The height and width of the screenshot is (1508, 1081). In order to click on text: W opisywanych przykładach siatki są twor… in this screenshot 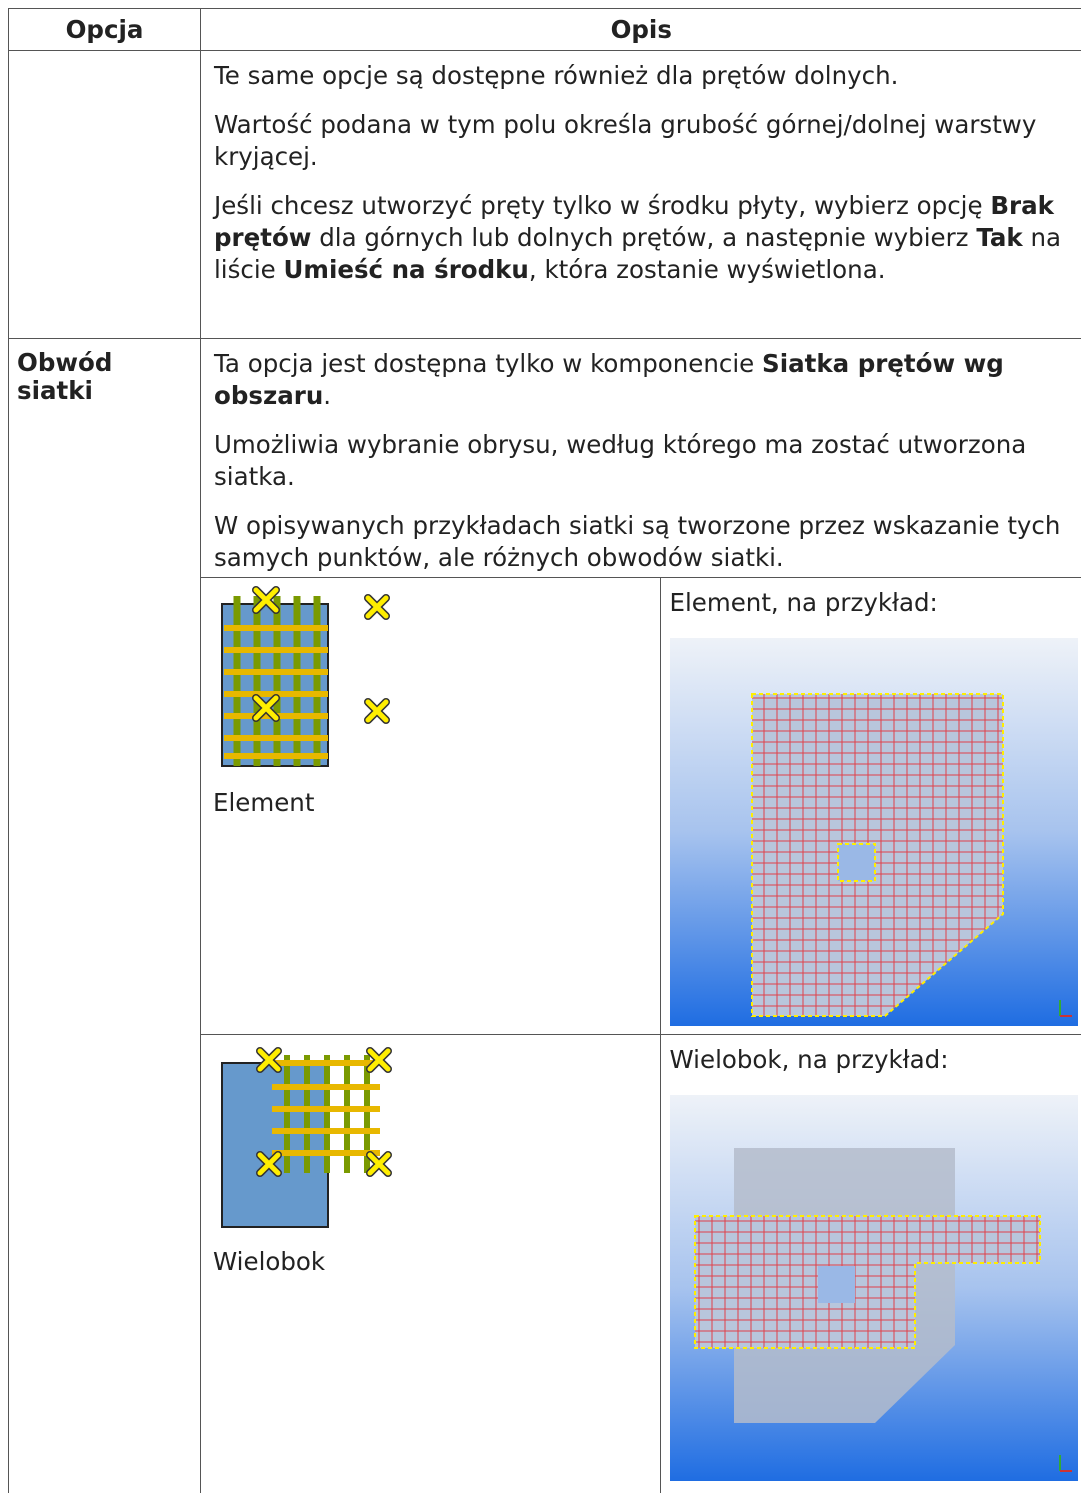, I will do `click(637, 541)`.